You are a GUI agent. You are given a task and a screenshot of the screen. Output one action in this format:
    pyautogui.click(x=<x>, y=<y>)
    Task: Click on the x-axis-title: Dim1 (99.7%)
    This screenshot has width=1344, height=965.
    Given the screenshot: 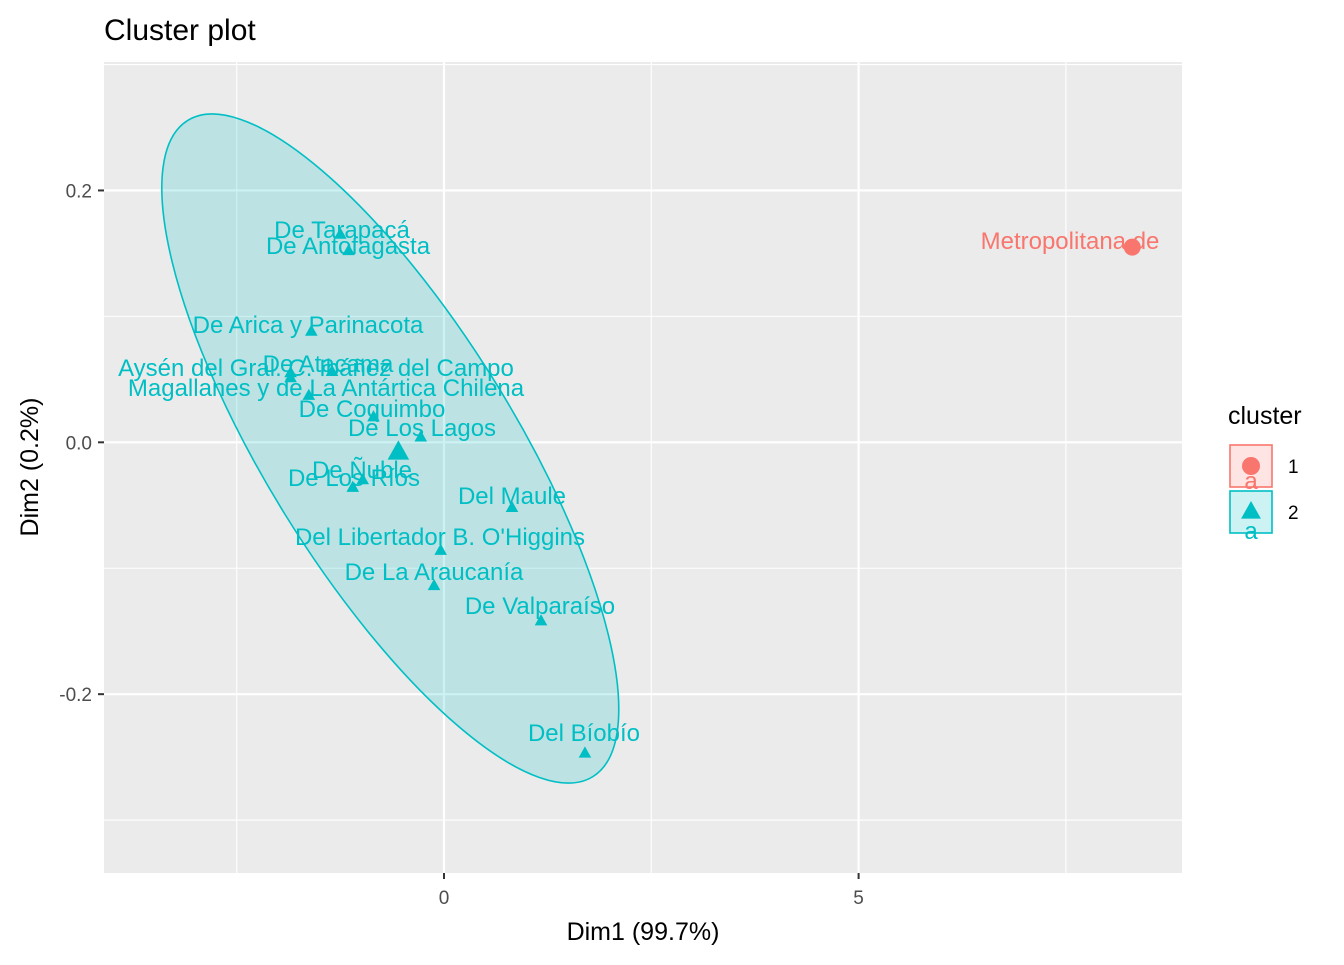 What is the action you would take?
    pyautogui.click(x=643, y=932)
    